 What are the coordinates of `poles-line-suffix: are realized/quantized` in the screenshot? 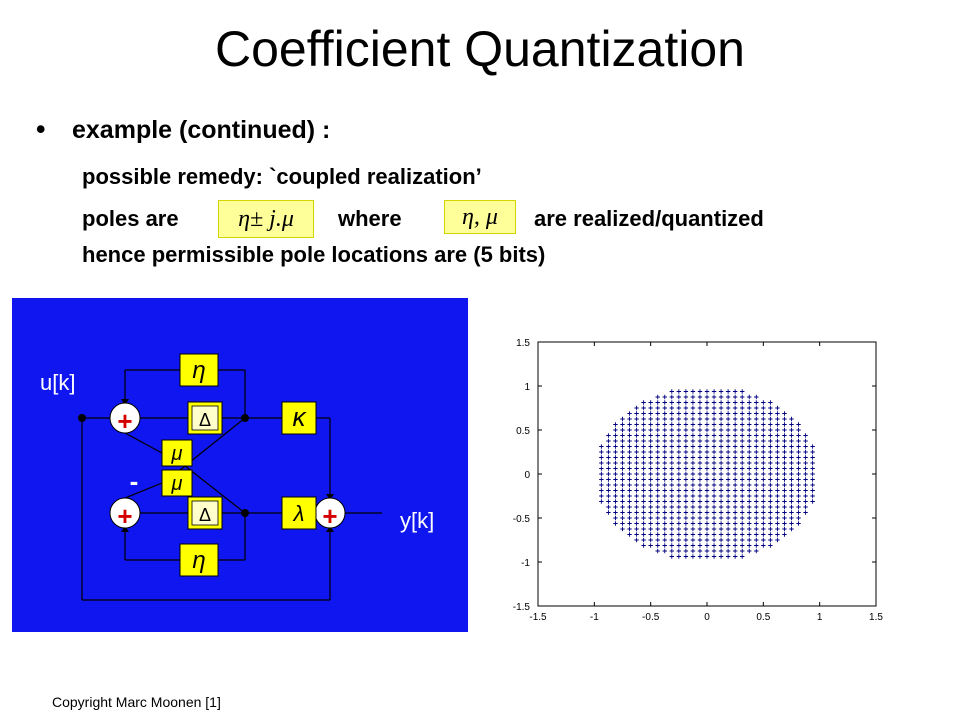 It's located at (649, 218).